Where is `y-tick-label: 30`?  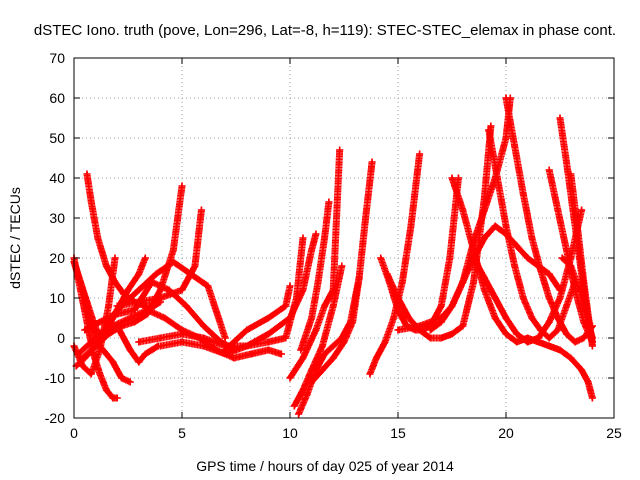
y-tick-label: 30 is located at coordinates (57, 218).